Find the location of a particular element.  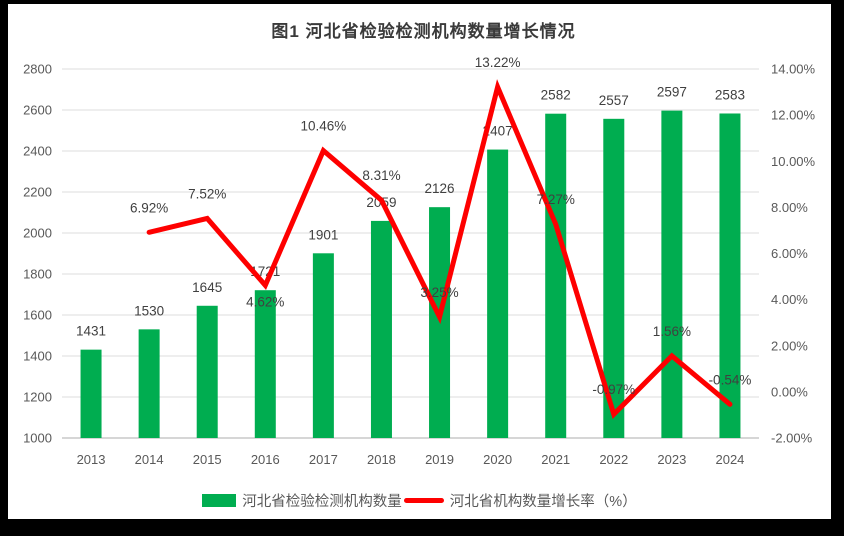

left-axis-tick: 2400 is located at coordinates (37, 151).